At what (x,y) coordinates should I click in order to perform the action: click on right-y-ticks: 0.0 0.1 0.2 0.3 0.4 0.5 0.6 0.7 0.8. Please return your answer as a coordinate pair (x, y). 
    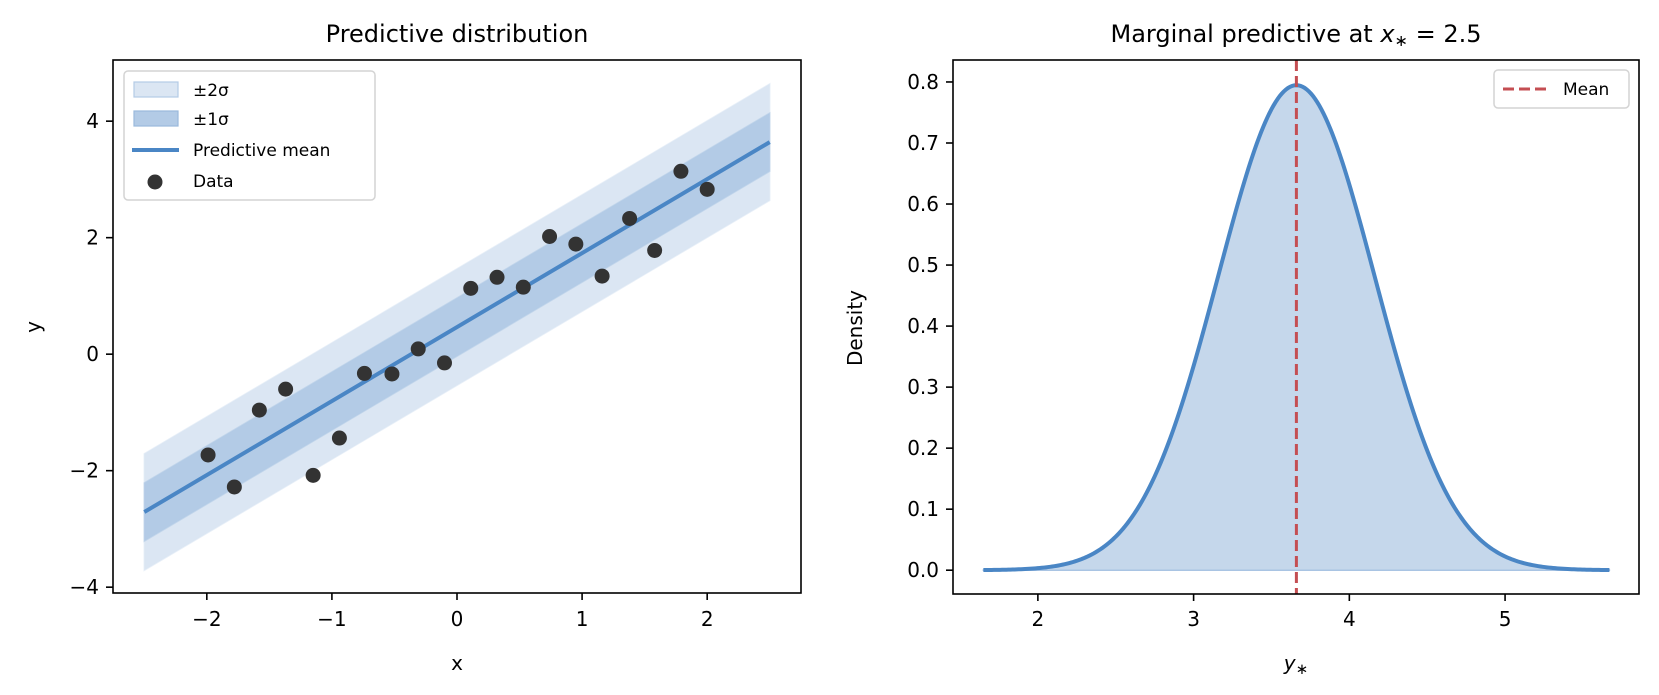
    Looking at the image, I should click on (930, 326).